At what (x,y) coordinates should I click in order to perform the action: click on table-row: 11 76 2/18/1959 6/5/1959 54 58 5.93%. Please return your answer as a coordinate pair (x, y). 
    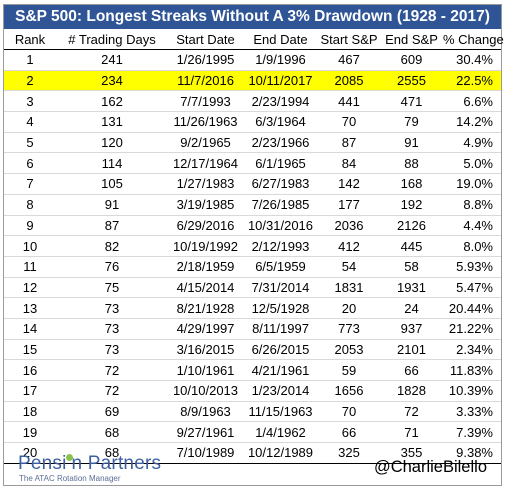
    Looking at the image, I should click on (252, 267).